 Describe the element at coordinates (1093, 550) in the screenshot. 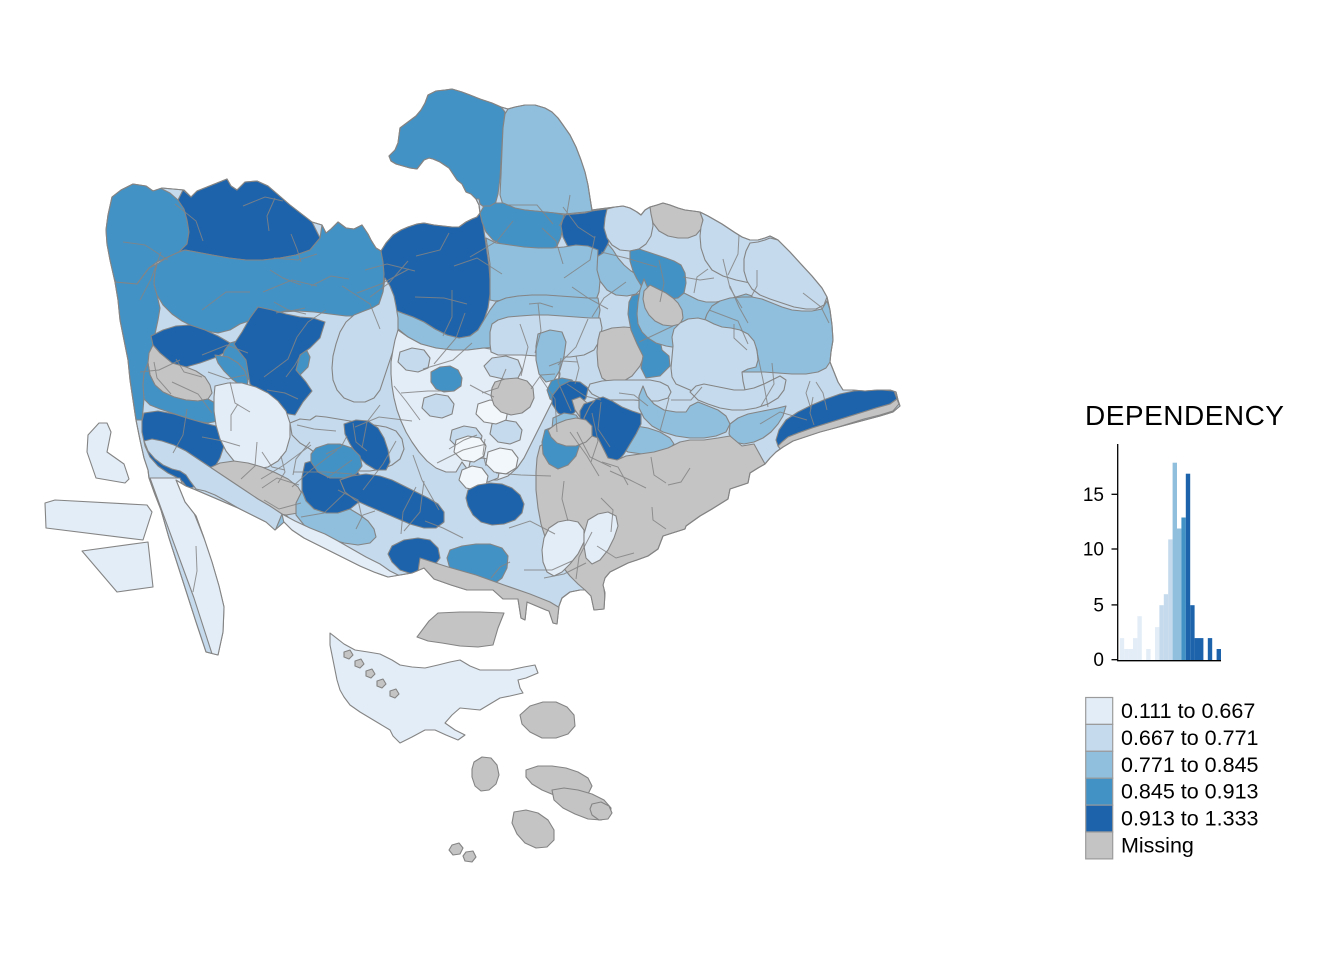

I see `svg-text: 10` at that location.